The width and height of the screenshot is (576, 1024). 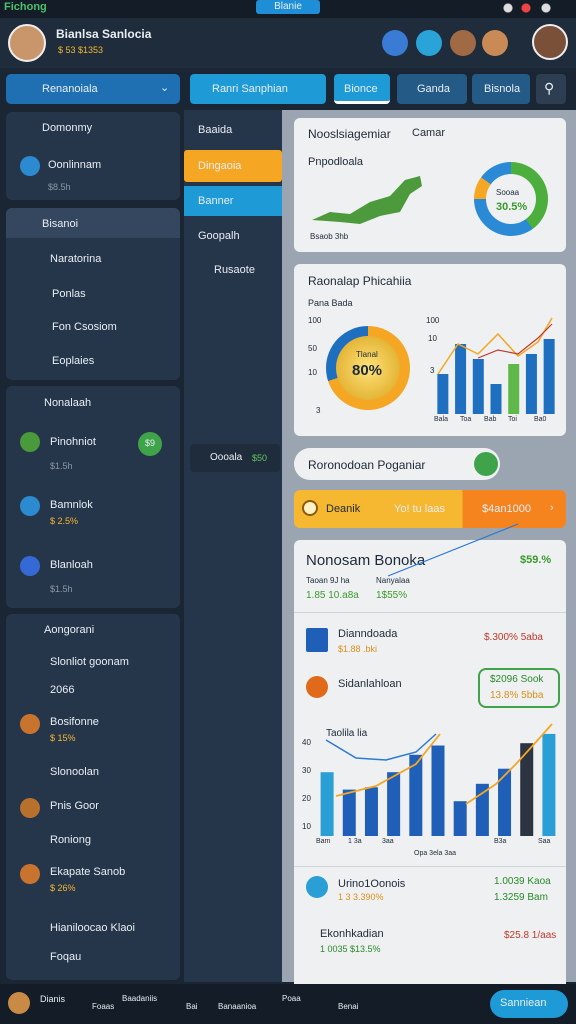 What do you see at coordinates (140, 998) in the screenshot?
I see `bottom-item: Baadaniis` at bounding box center [140, 998].